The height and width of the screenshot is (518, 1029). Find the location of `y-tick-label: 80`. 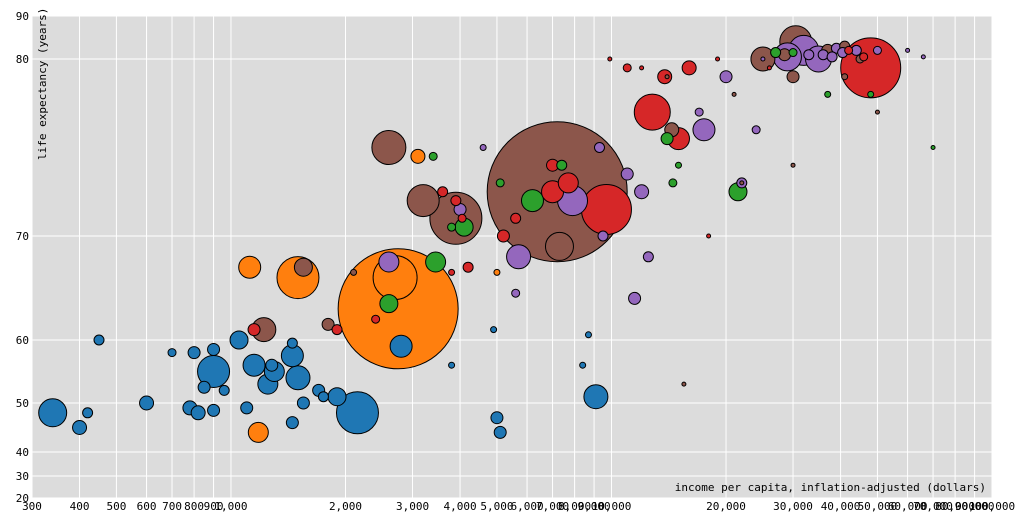

y-tick-label: 80 is located at coordinates (22, 59).